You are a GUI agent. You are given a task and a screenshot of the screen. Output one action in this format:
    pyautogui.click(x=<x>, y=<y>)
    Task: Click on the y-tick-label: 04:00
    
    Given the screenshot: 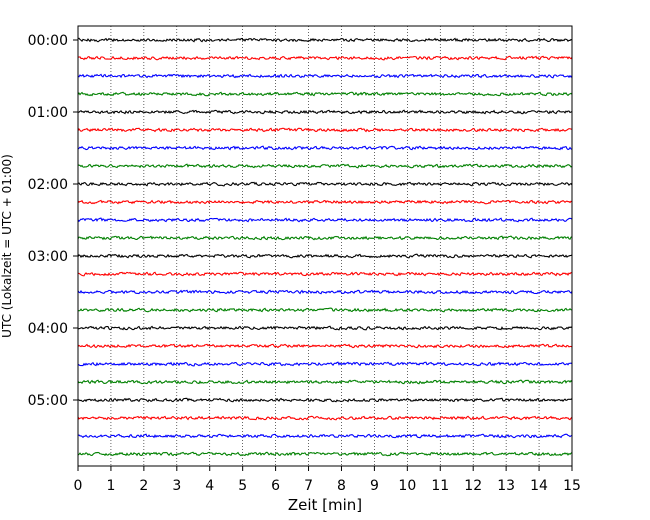 What is the action you would take?
    pyautogui.click(x=48, y=329)
    